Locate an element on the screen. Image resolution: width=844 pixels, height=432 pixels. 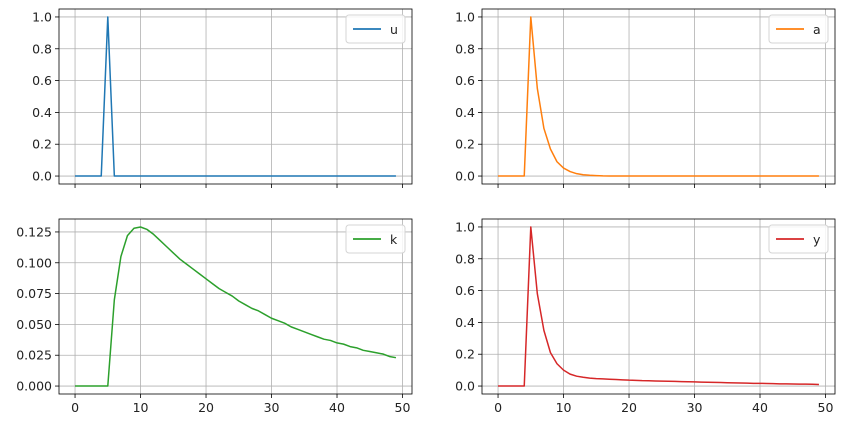
legend-label: k is located at coordinates (394, 239).